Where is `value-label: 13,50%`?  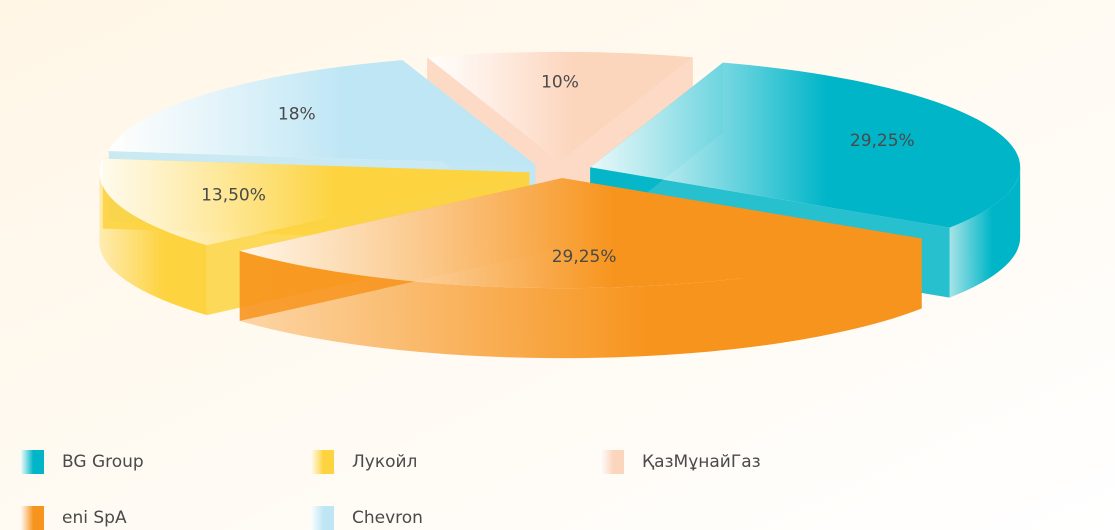
value-label: 13,50% is located at coordinates (233, 196).